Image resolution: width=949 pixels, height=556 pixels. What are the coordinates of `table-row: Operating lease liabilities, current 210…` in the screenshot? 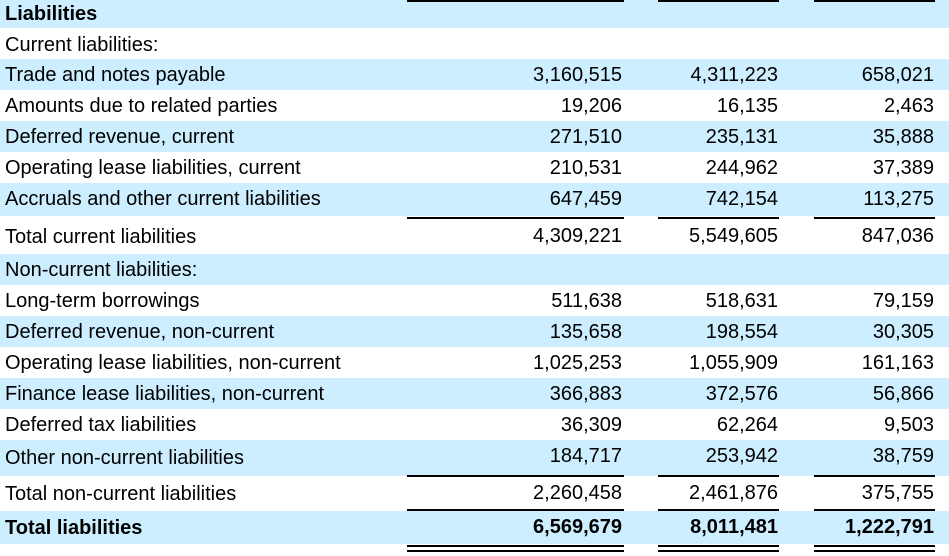 It's located at (474, 167).